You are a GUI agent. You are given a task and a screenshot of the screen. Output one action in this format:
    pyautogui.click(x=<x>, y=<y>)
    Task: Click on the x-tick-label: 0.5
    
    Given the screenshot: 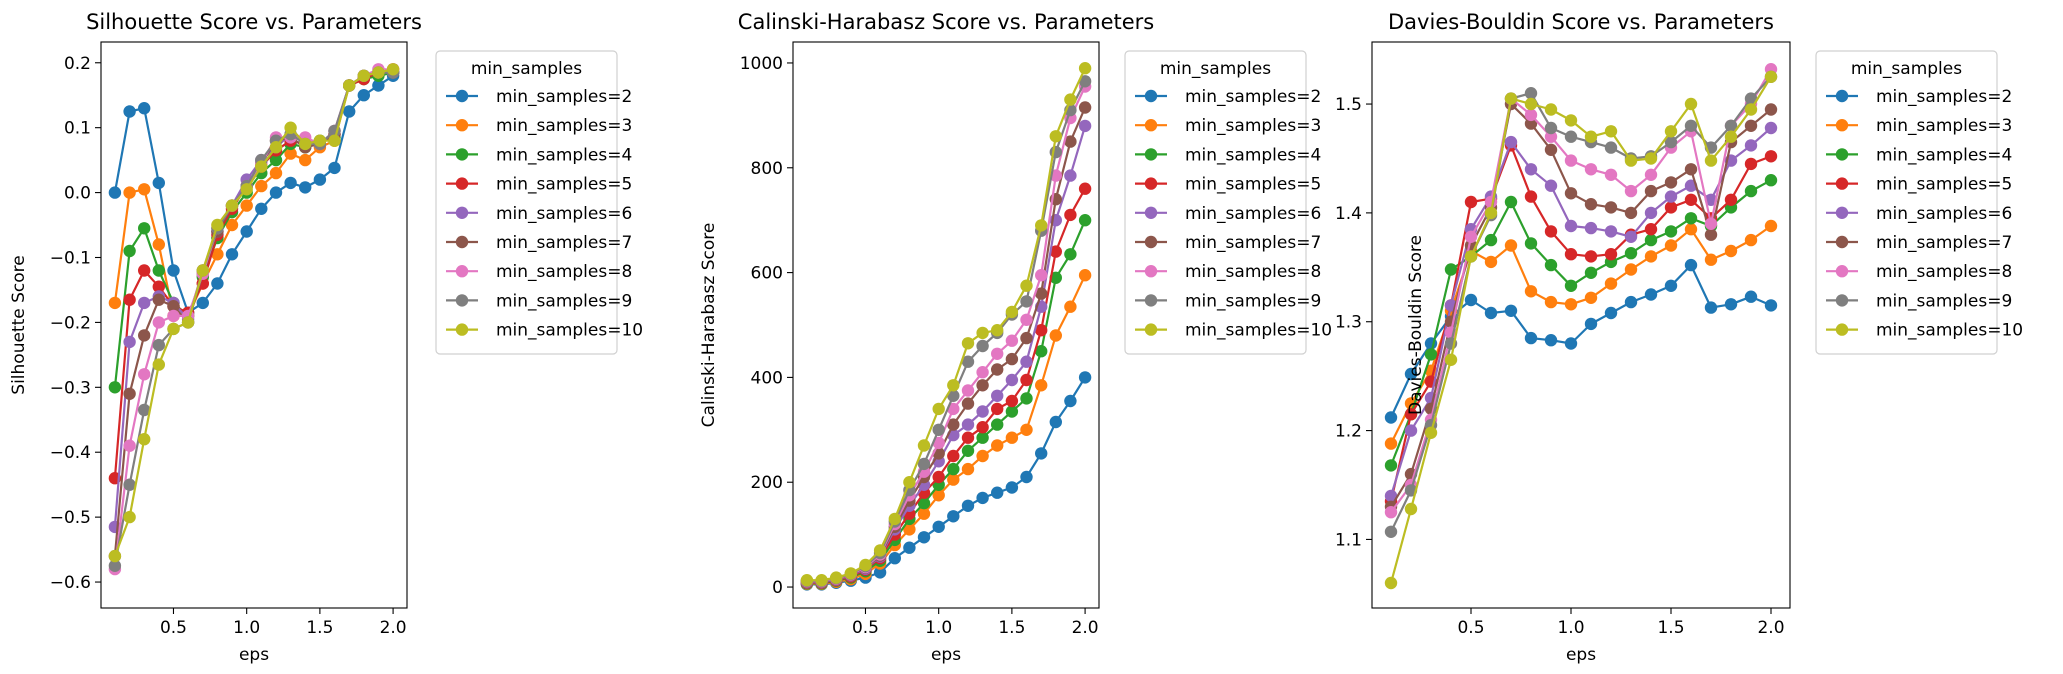 What is the action you would take?
    pyautogui.click(x=865, y=628)
    